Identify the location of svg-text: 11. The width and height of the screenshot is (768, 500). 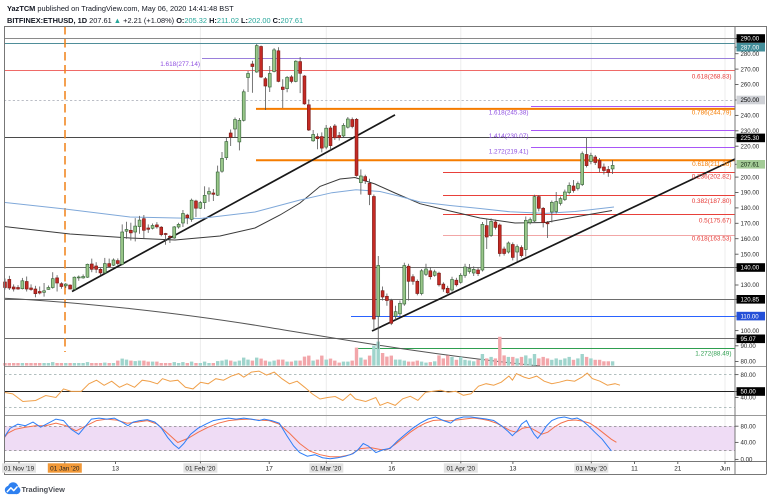
(634, 468).